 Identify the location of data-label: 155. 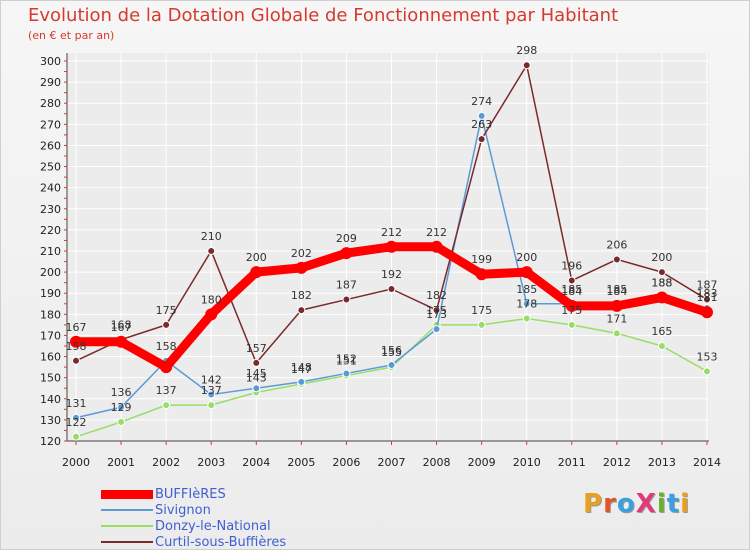
(391, 352).